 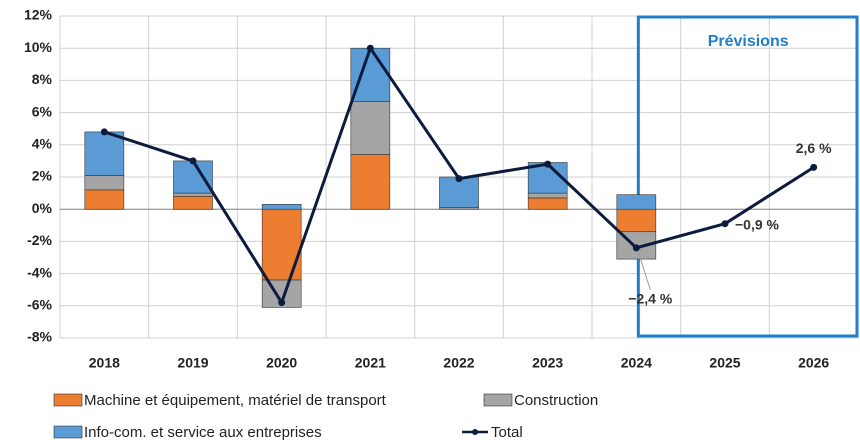 What do you see at coordinates (42, 208) in the screenshot?
I see `y-tick-label: 0%` at bounding box center [42, 208].